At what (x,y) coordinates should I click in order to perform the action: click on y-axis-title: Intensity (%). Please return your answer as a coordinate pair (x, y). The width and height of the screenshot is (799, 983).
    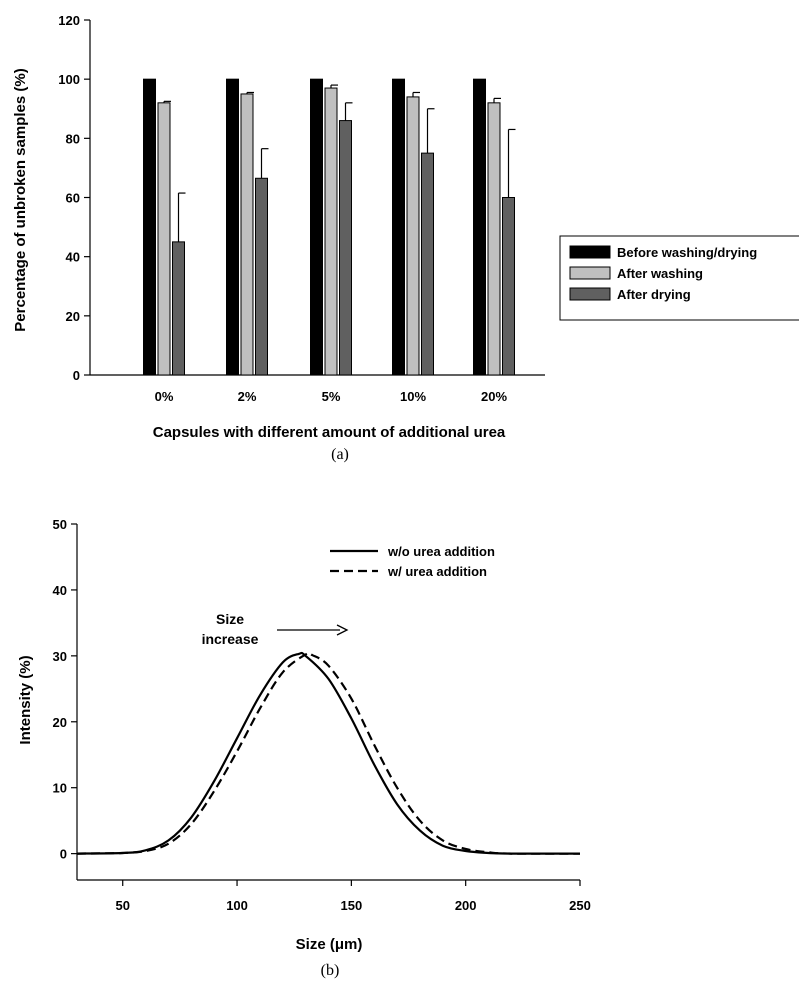
    Looking at the image, I should click on (25, 699).